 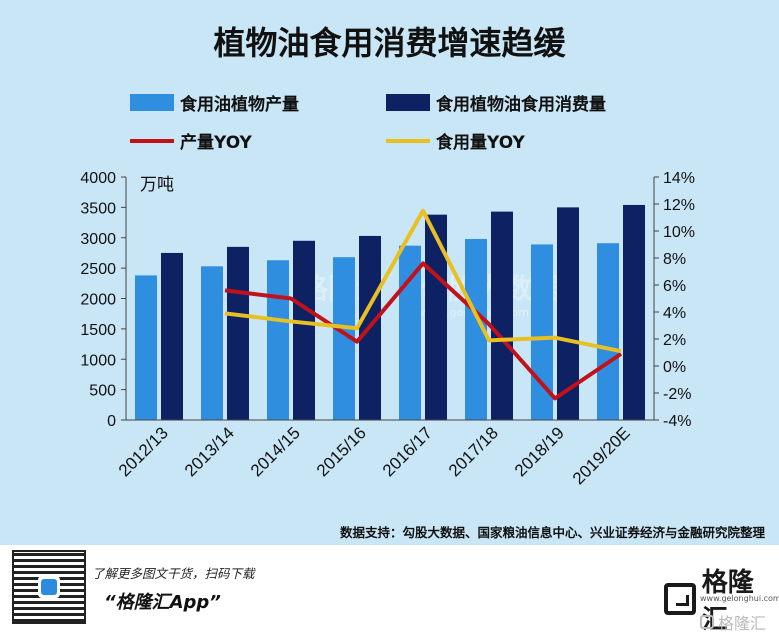 I want to click on y-left-tick-label: 2000, so click(x=98, y=300).